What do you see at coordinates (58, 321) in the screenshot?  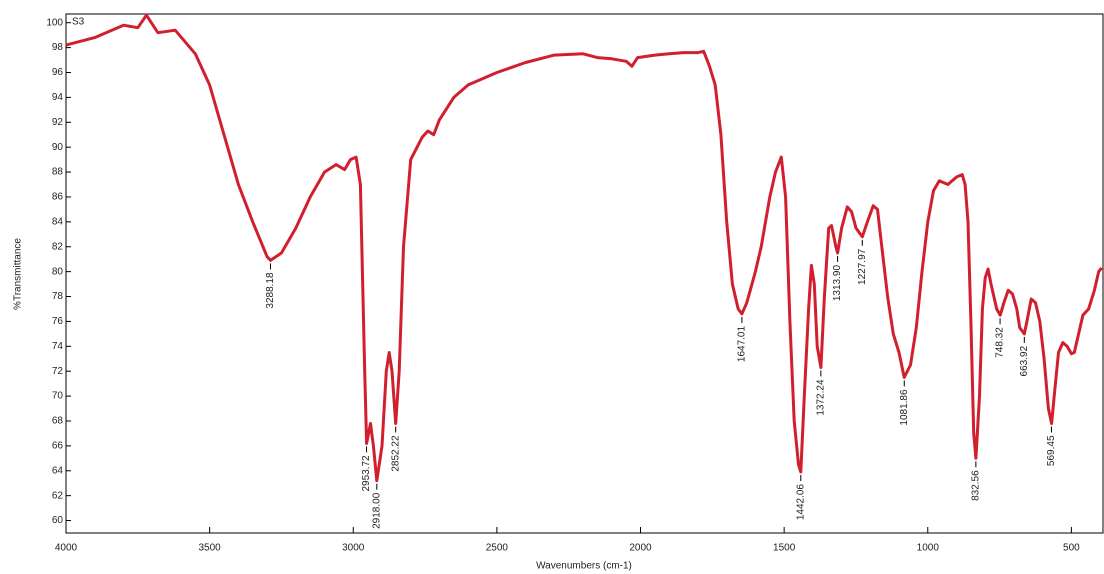 I see `y-tick-label: 76` at bounding box center [58, 321].